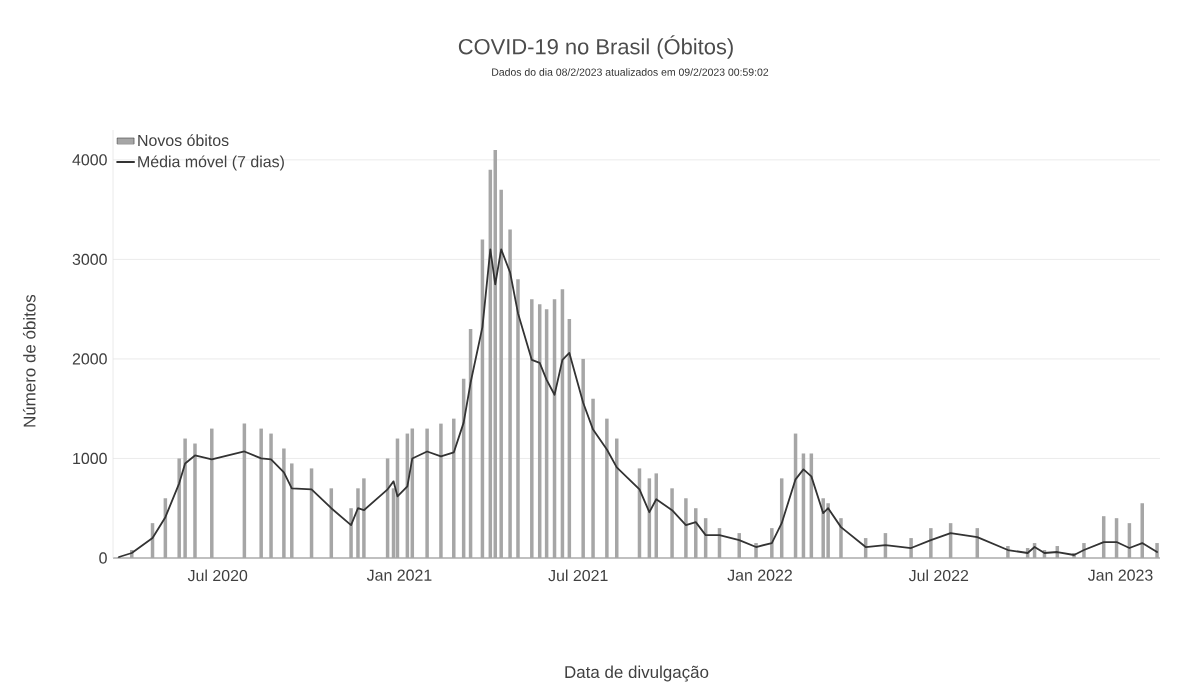 The width and height of the screenshot is (1193, 700). What do you see at coordinates (759, 575) in the screenshot?
I see `x-tick-label: Jan 2022` at bounding box center [759, 575].